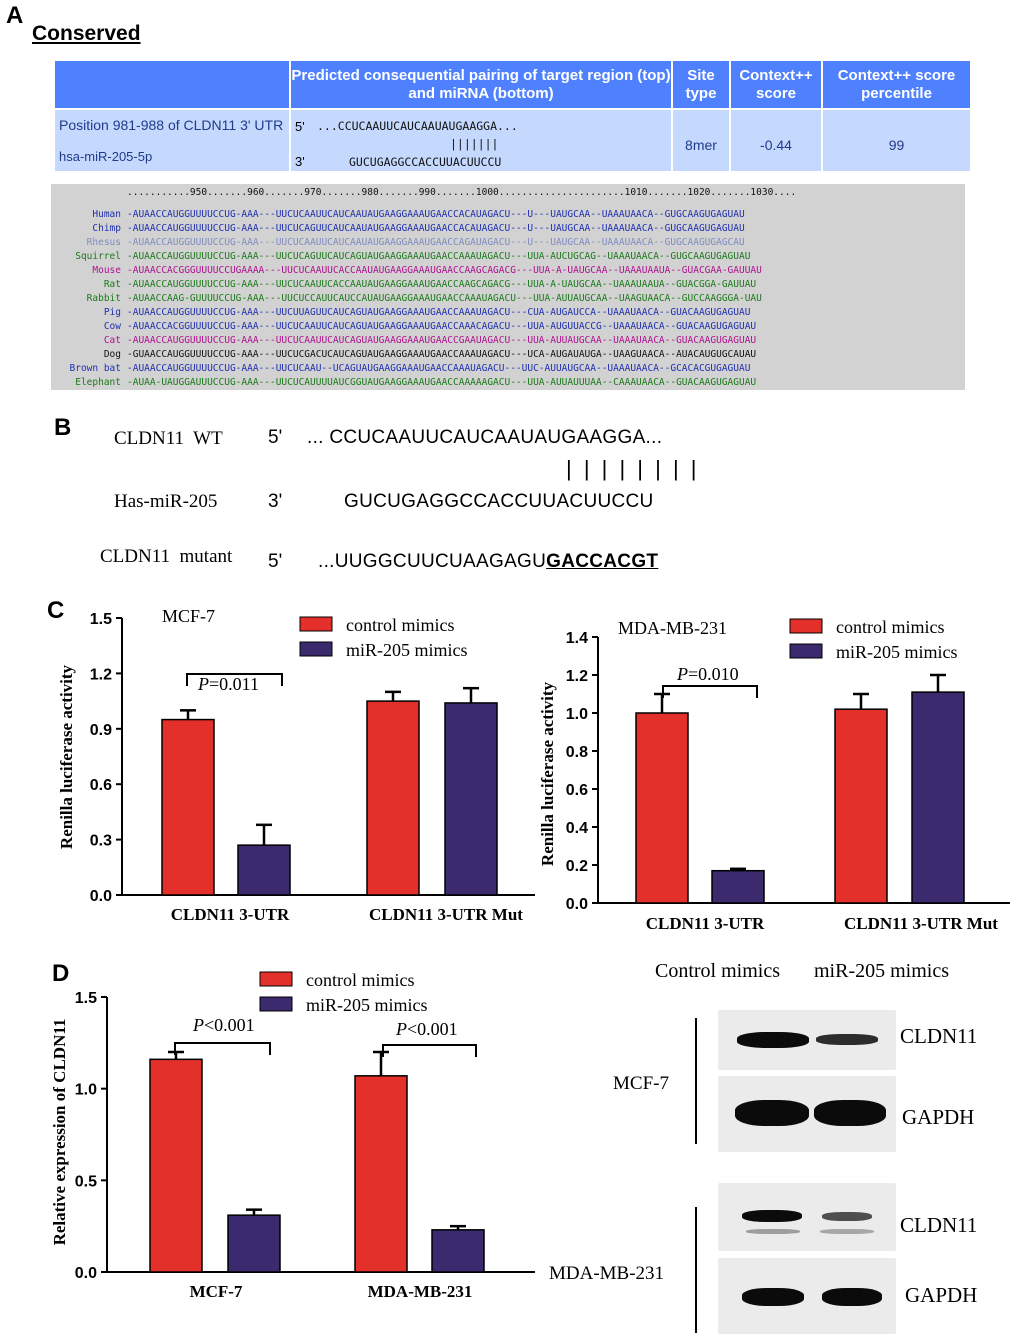 The image size is (1020, 1340). I want to click on p-value-label: P=0.011, so click(228, 684).